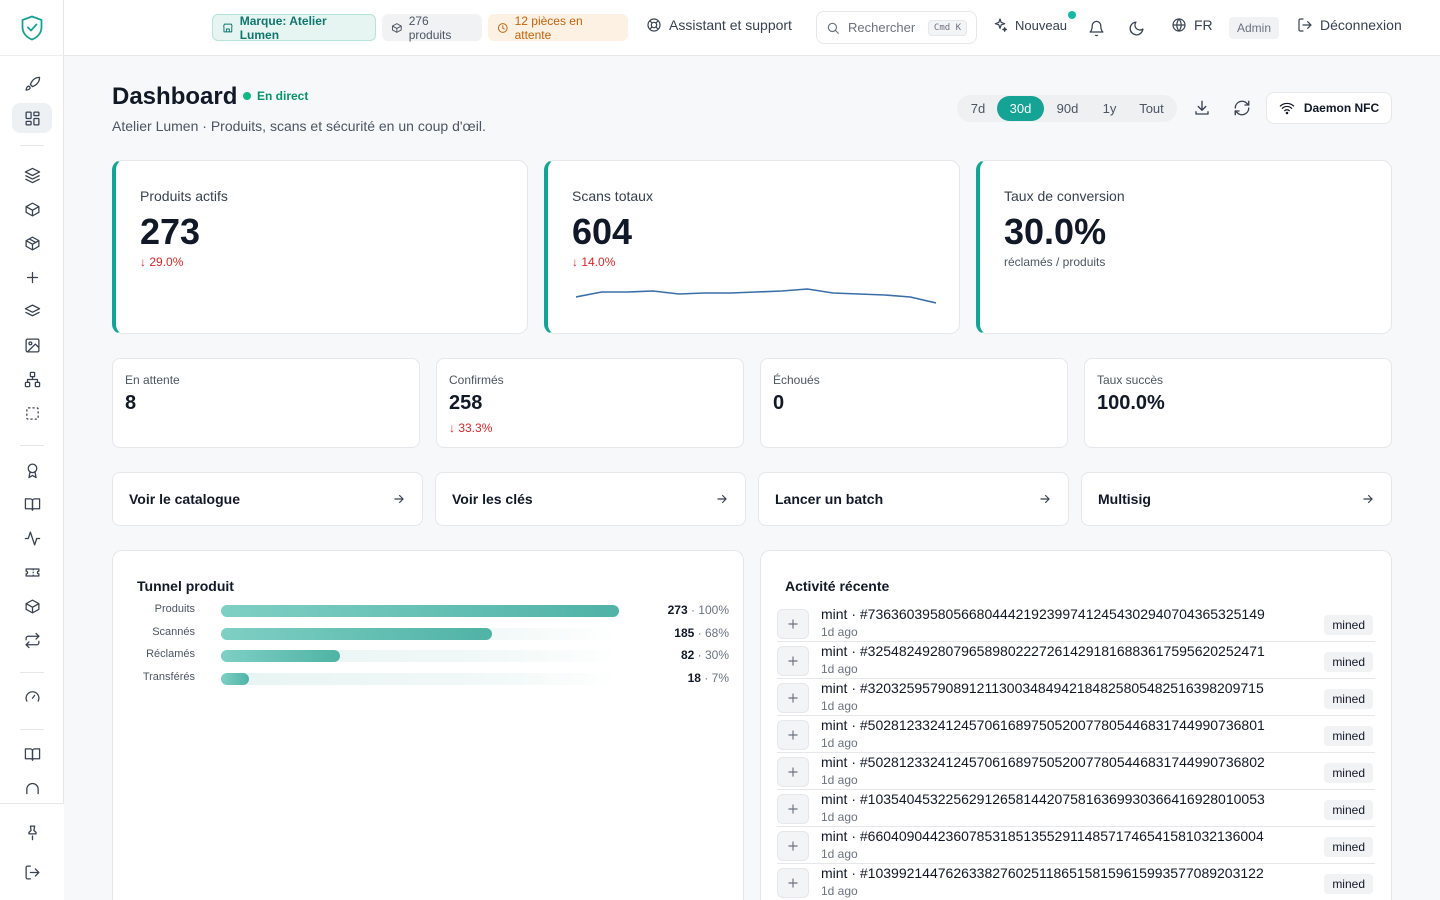  What do you see at coordinates (433, 679) in the screenshot?
I see `funnel-row: Transférés 18 · 7%` at bounding box center [433, 679].